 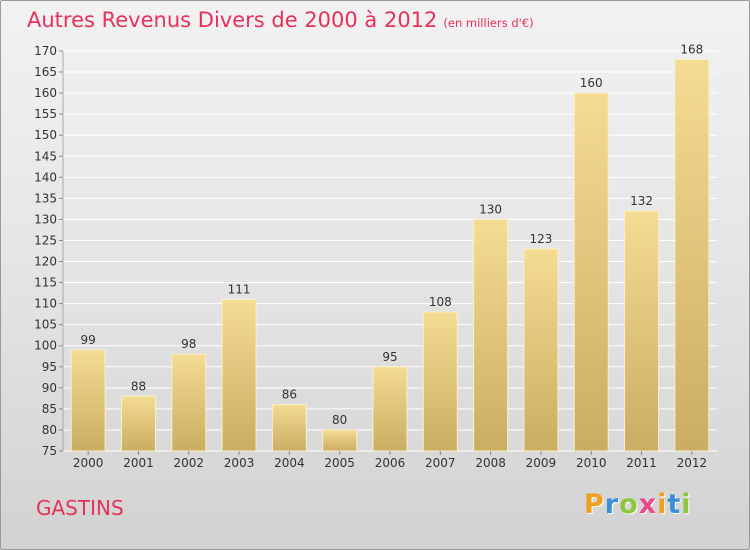 What do you see at coordinates (339, 420) in the screenshot?
I see `data-label: 80` at bounding box center [339, 420].